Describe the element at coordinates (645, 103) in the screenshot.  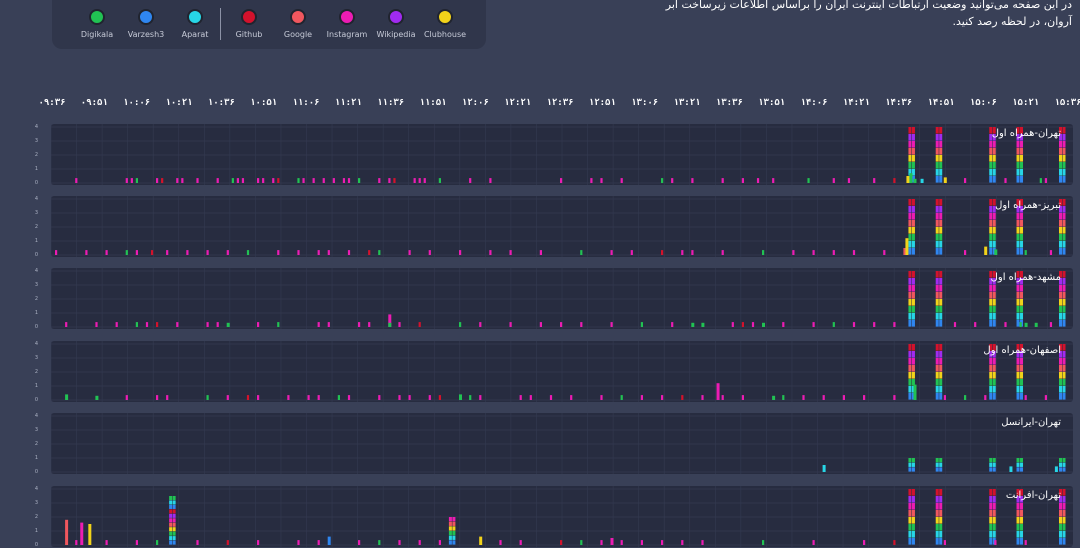
I see `time-tick-label: ۱۳:۰۶` at that location.